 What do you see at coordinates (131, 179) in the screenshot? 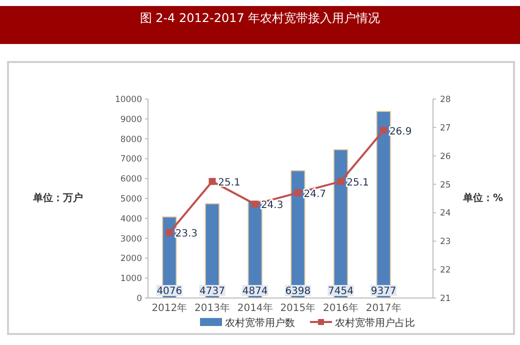
I see `y-tick-label: 6000` at bounding box center [131, 179].